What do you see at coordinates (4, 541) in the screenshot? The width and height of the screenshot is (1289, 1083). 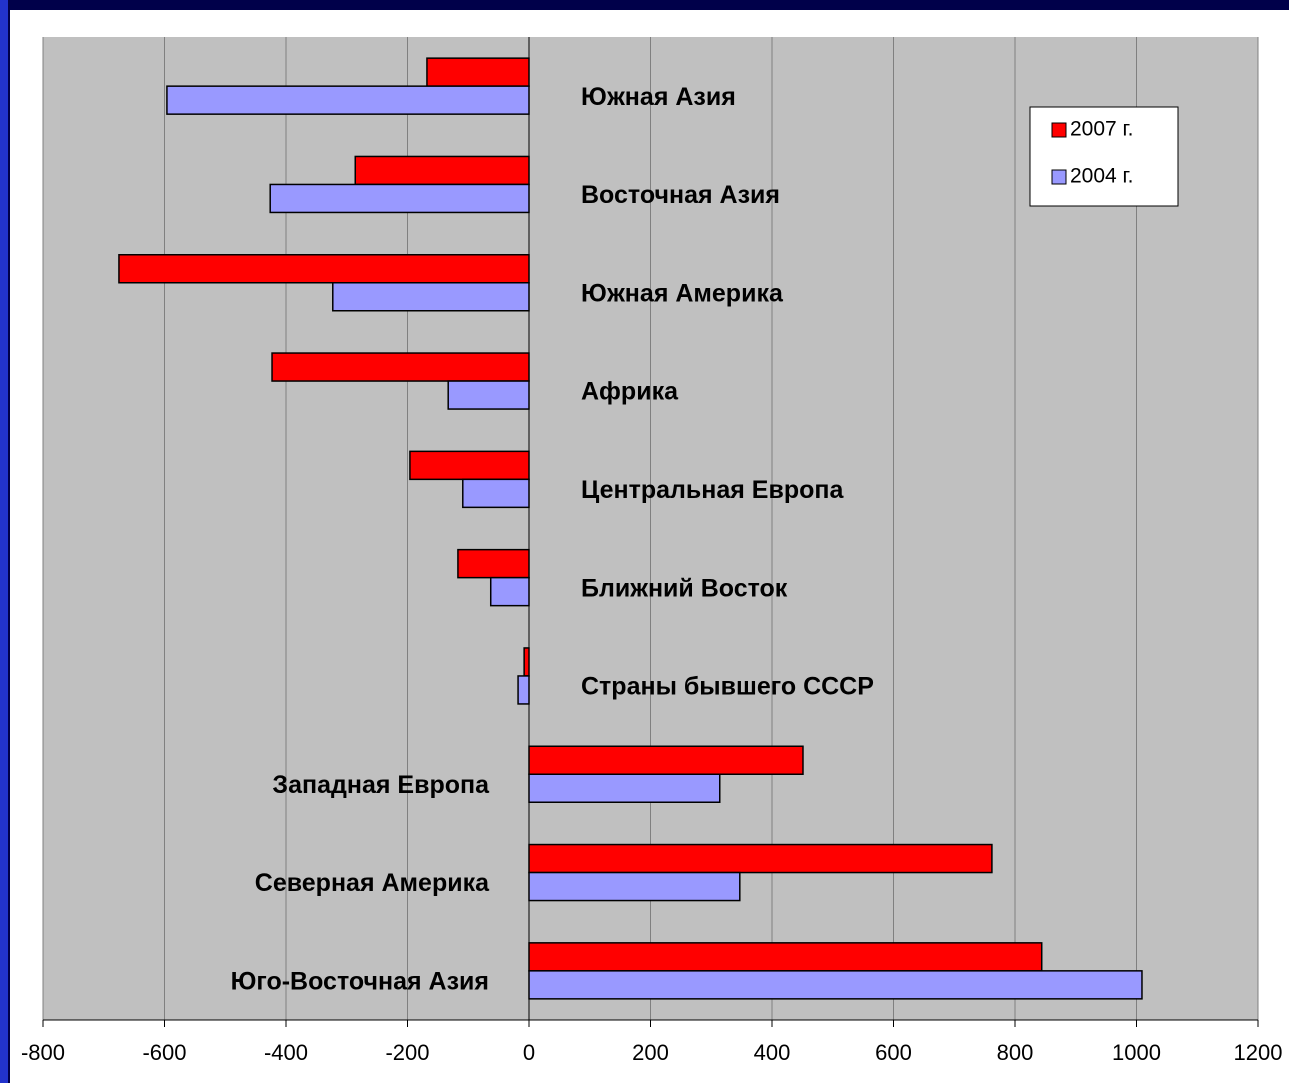 I see `side-strip` at bounding box center [4, 541].